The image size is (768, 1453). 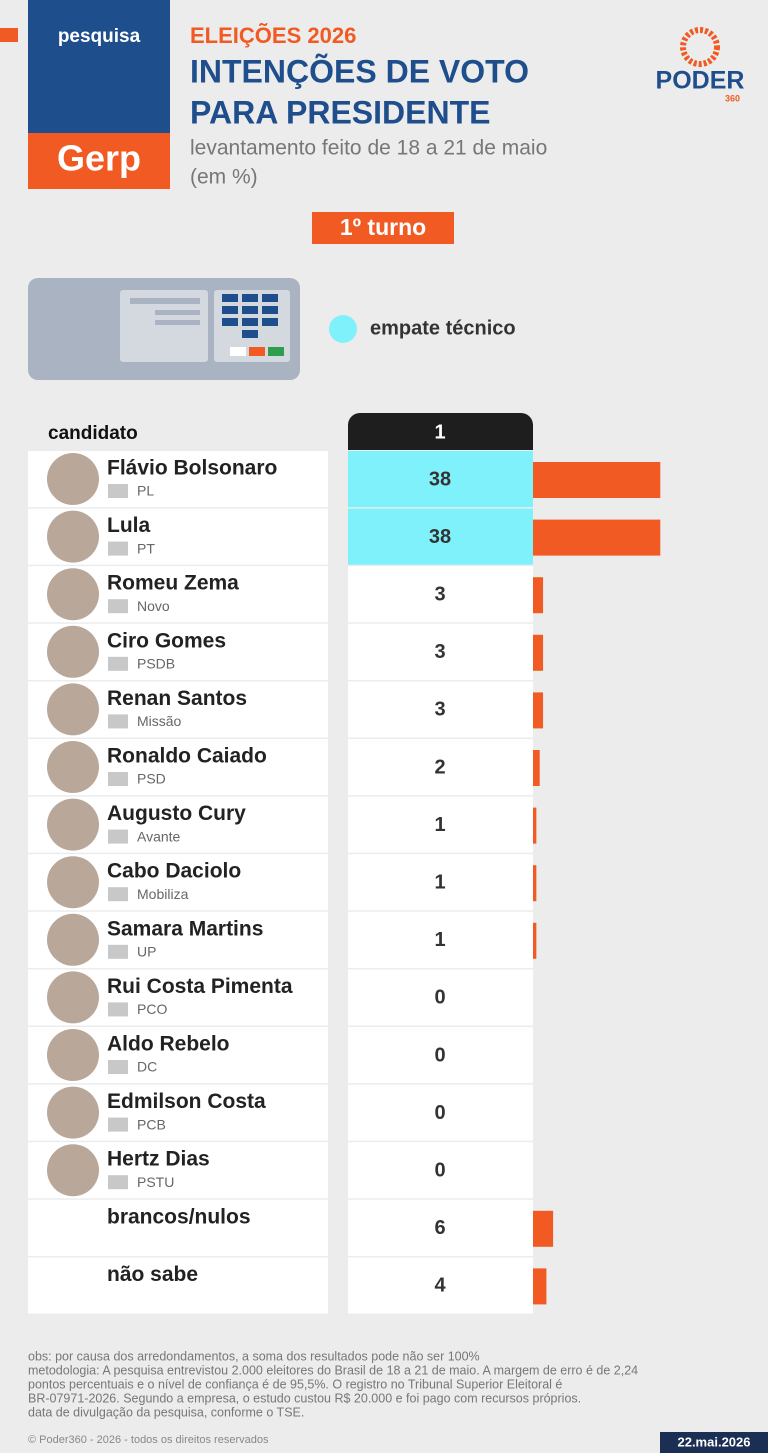 I want to click on party: PL, so click(x=145, y=491).